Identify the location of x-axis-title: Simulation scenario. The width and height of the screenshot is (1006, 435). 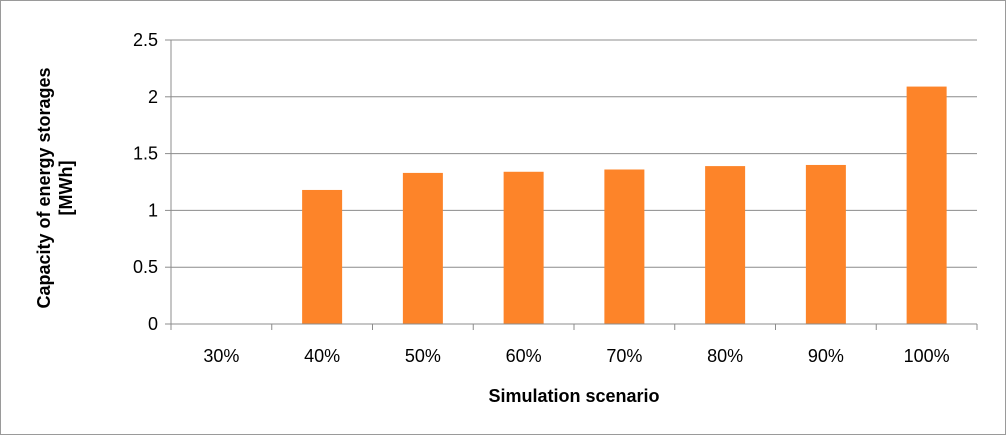
(573, 396).